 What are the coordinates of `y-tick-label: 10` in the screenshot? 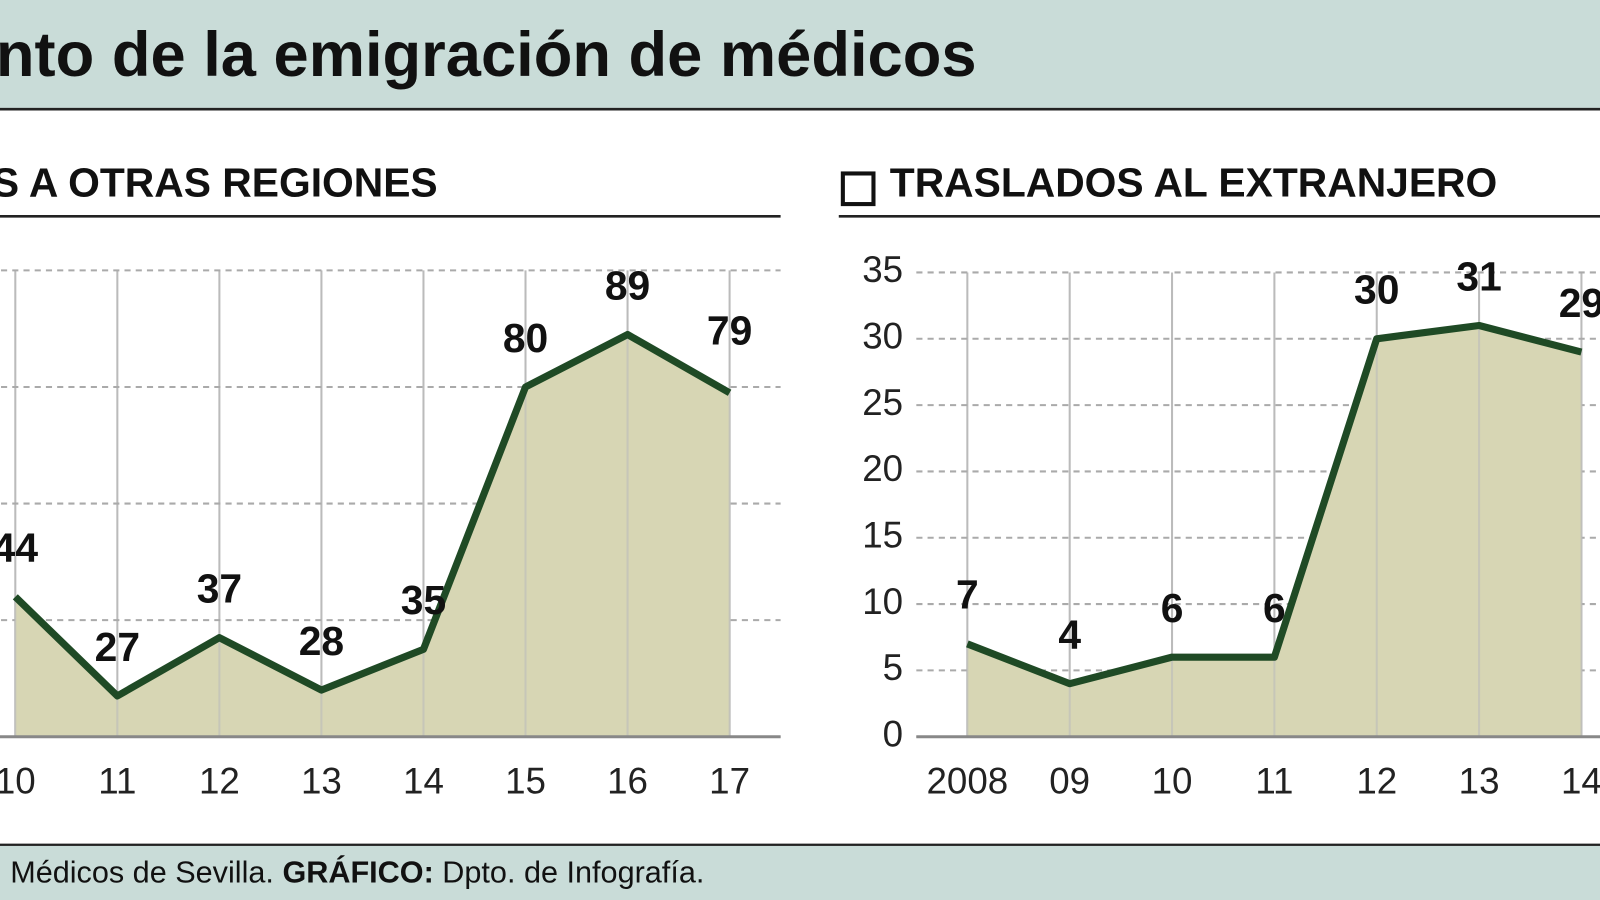 It's located at (882, 601).